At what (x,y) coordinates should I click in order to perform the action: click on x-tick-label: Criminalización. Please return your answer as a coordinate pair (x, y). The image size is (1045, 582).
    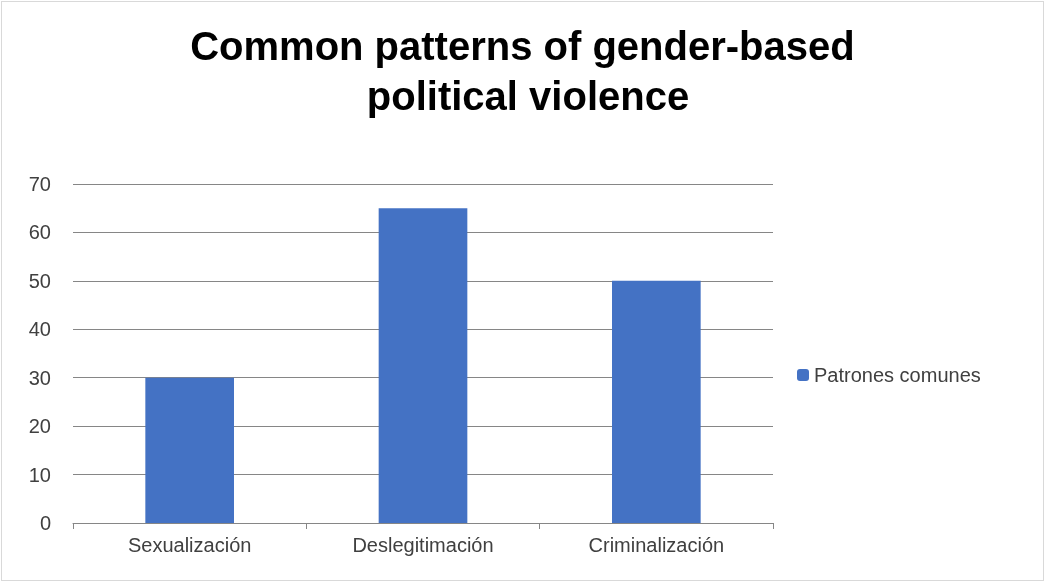
    Looking at the image, I should click on (656, 545).